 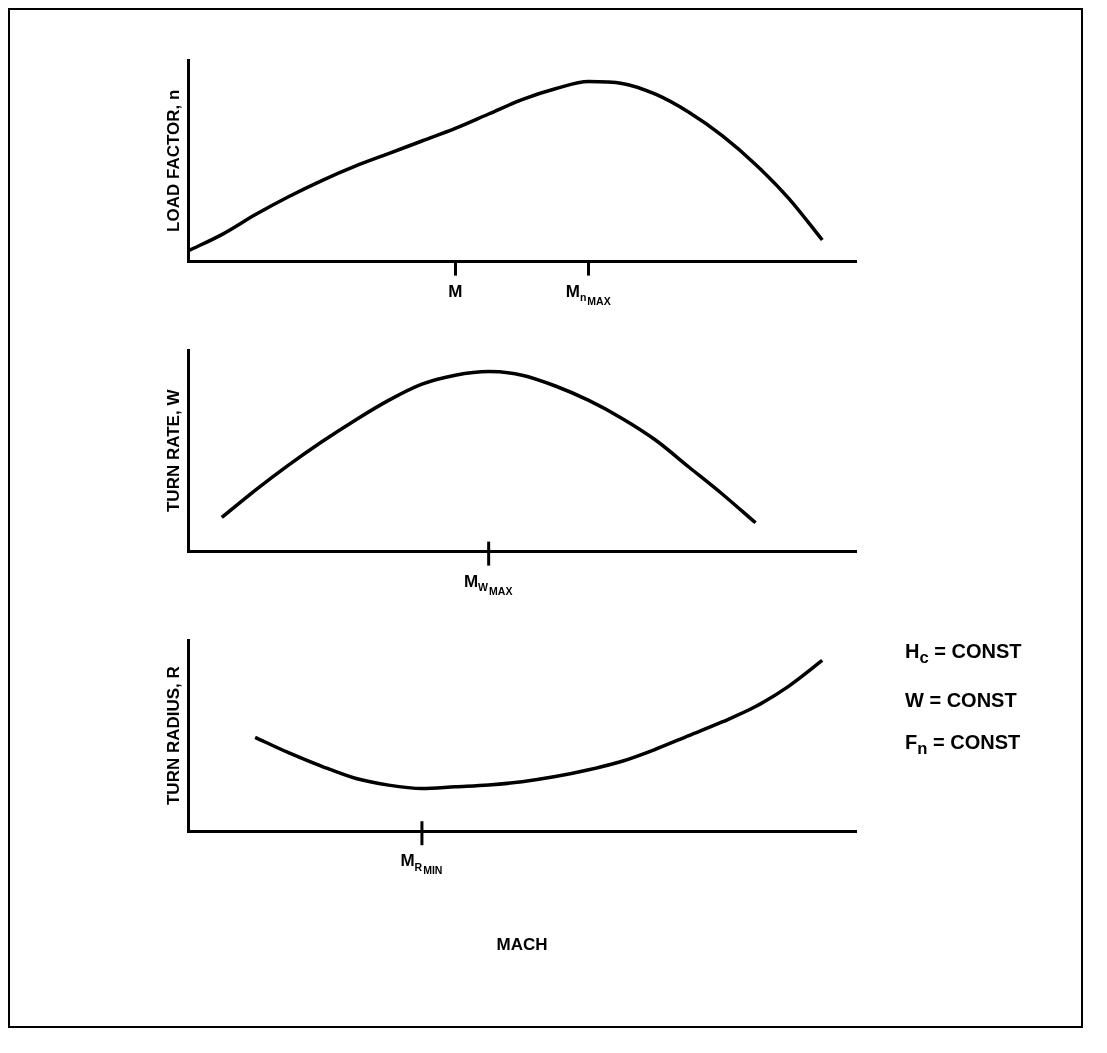 What do you see at coordinates (173, 736) in the screenshot?
I see `y-axis-title: TURN RADIUS, R` at bounding box center [173, 736].